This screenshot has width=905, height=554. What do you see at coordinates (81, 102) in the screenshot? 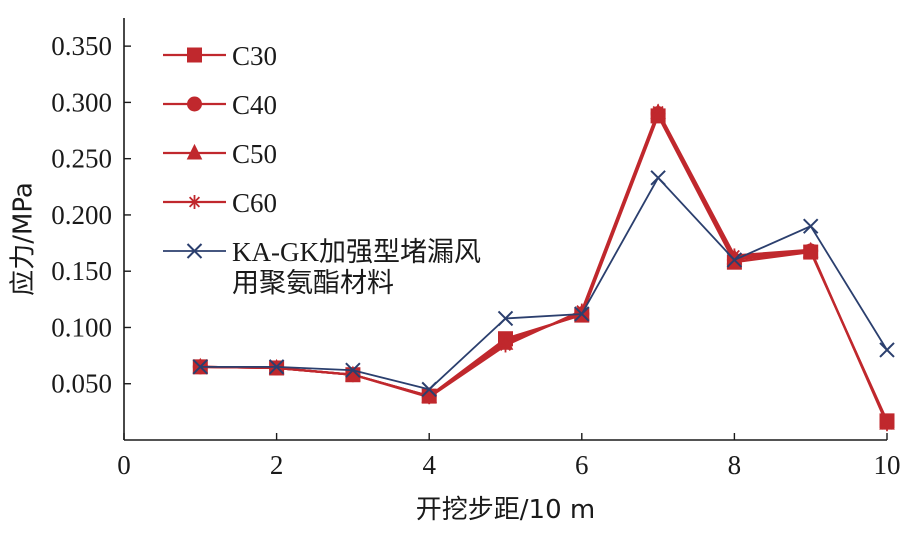
I see `y-tick-label: 0.300` at bounding box center [81, 102].